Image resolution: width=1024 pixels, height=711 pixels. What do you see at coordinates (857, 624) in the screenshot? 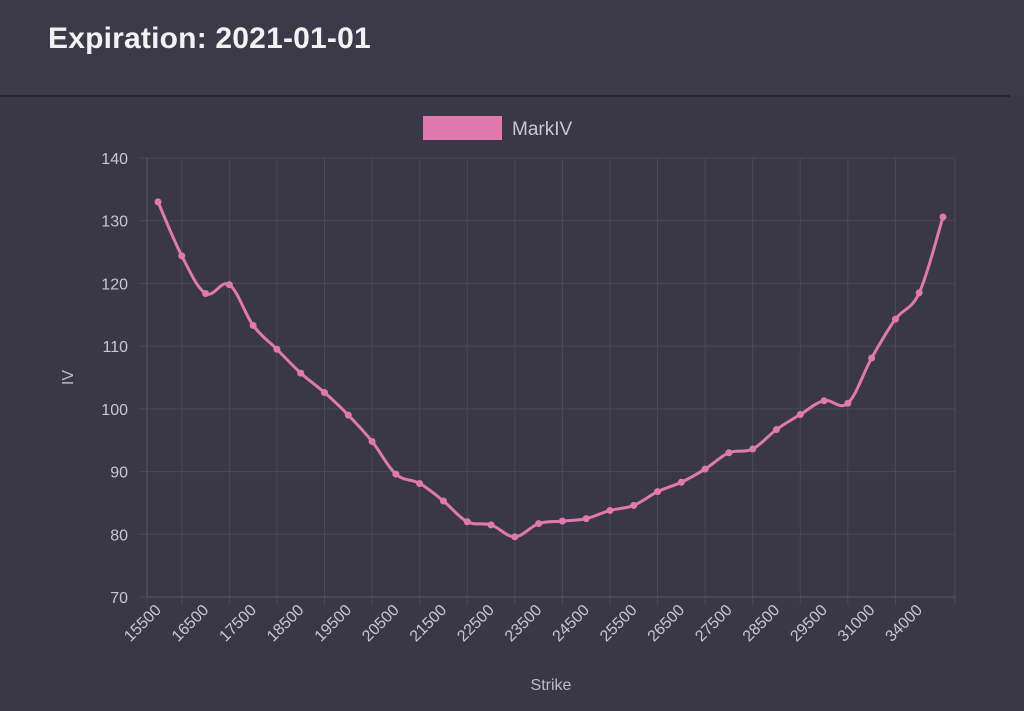
I see `x-tick-label: 31000` at bounding box center [857, 624].